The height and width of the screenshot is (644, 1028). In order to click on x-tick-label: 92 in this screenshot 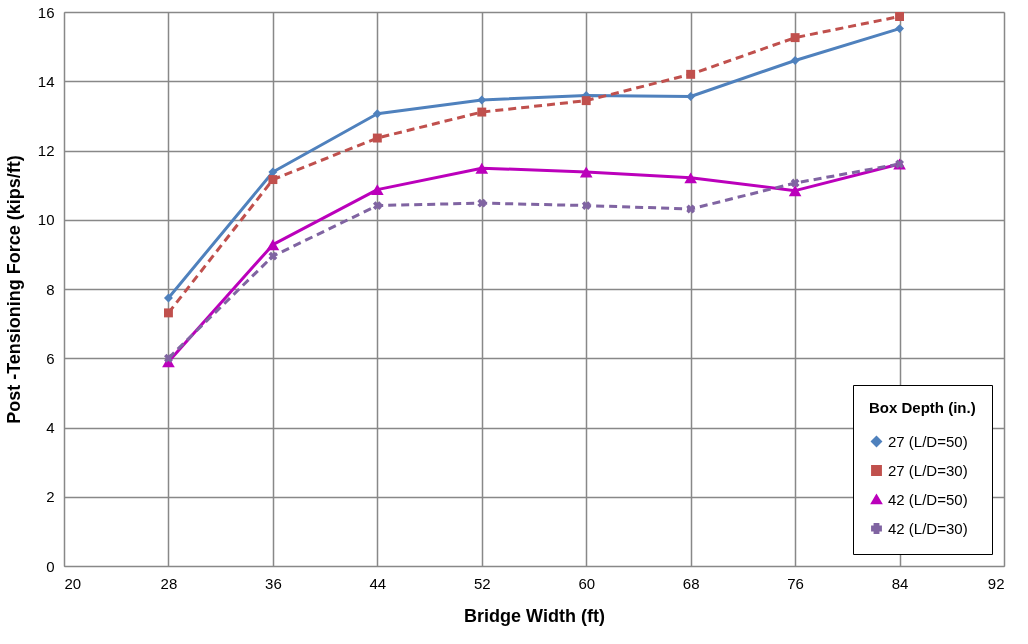, I will do `click(996, 583)`.